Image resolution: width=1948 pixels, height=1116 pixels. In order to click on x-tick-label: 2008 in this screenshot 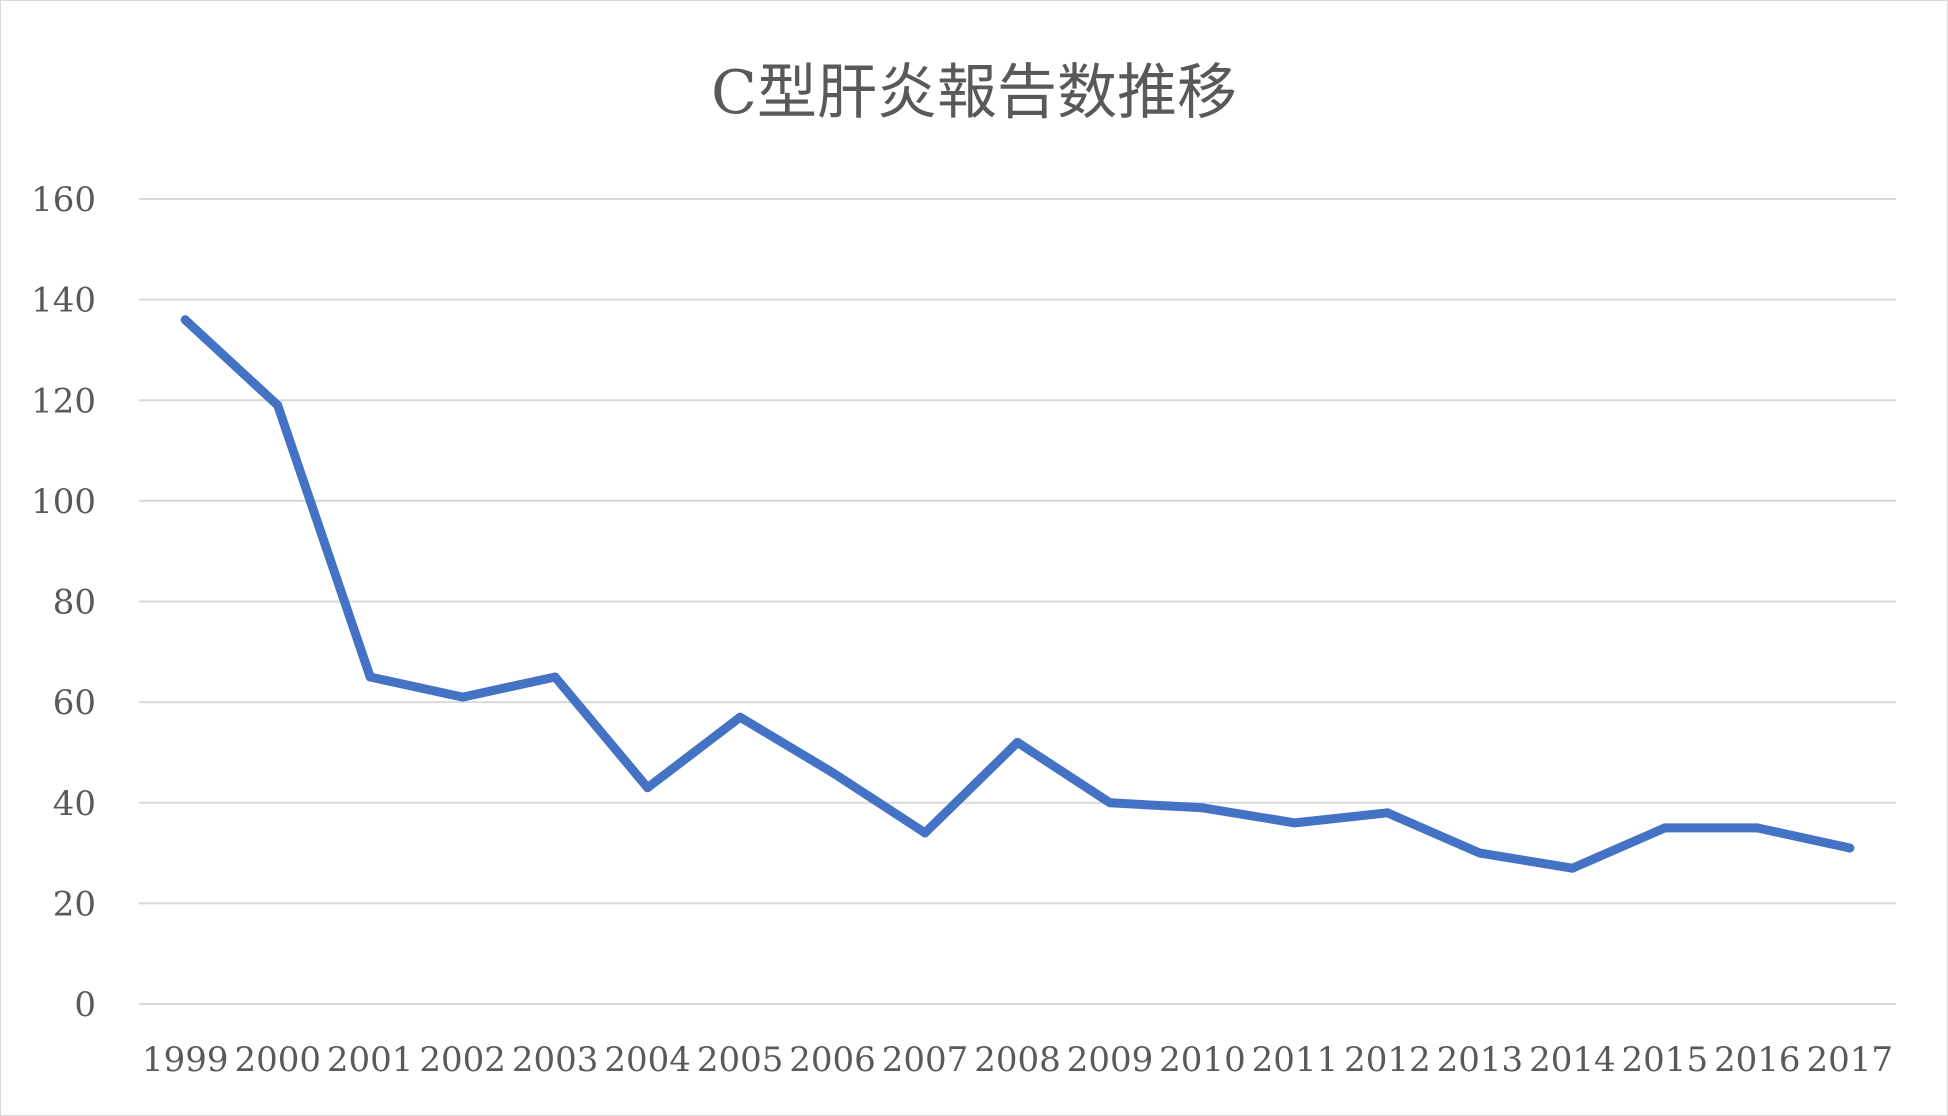, I will do `click(1017, 1060)`.